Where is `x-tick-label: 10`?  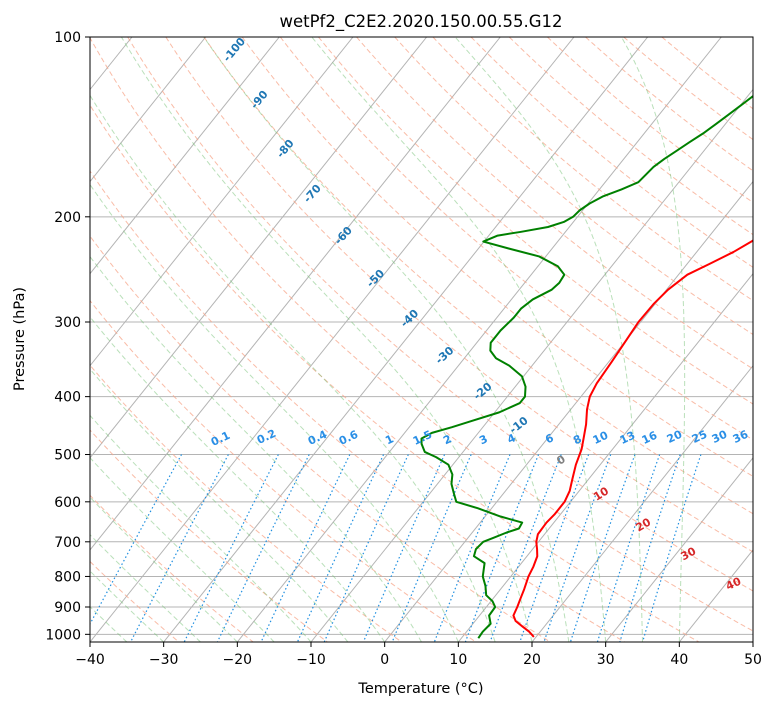
x-tick-label: 10 is located at coordinates (458, 660).